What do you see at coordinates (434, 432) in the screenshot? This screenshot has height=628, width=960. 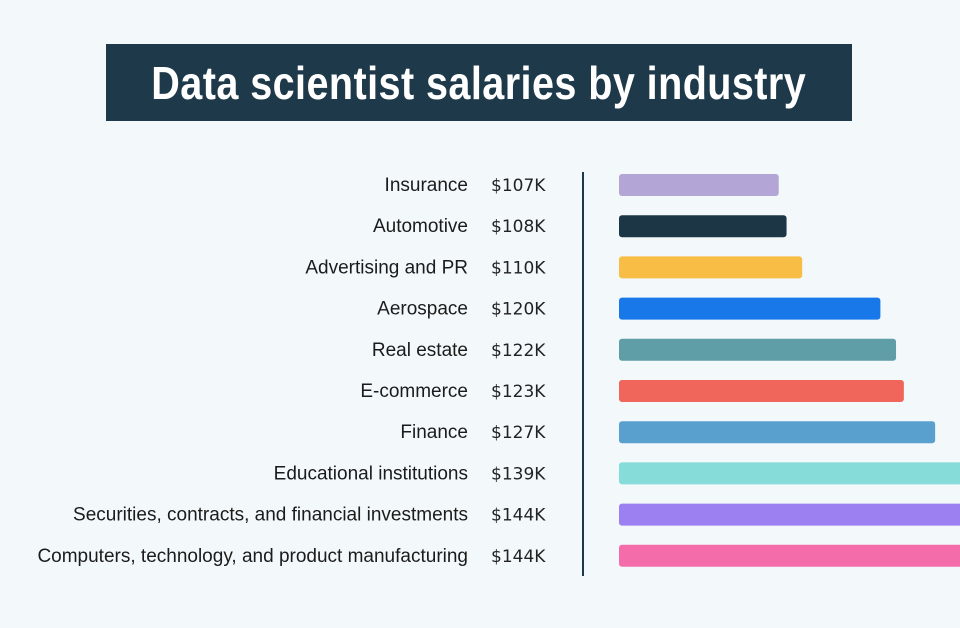 I see `category-label: Finance` at bounding box center [434, 432].